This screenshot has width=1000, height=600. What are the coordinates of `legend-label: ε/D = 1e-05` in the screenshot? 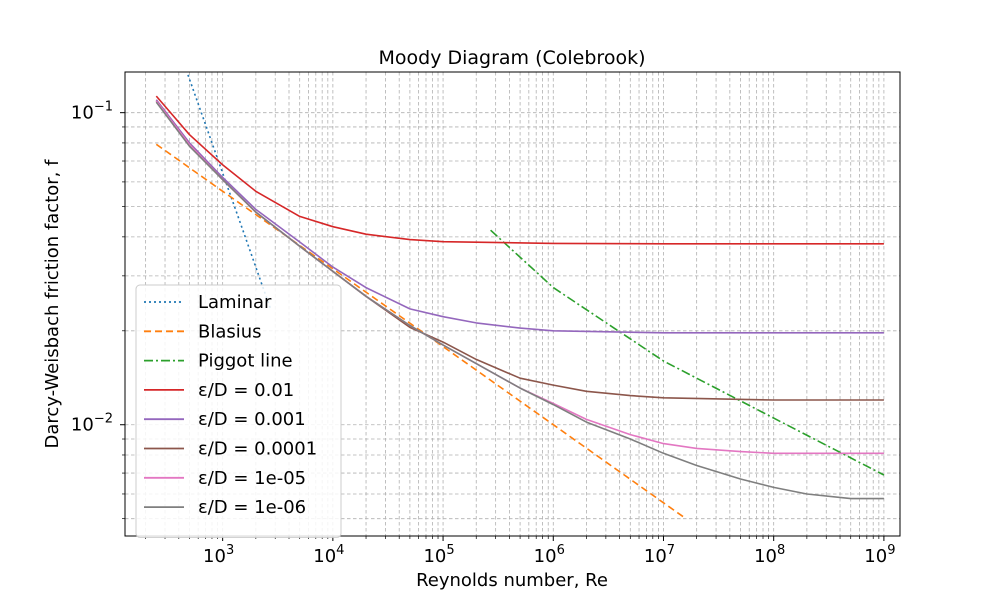 It's located at (252, 478).